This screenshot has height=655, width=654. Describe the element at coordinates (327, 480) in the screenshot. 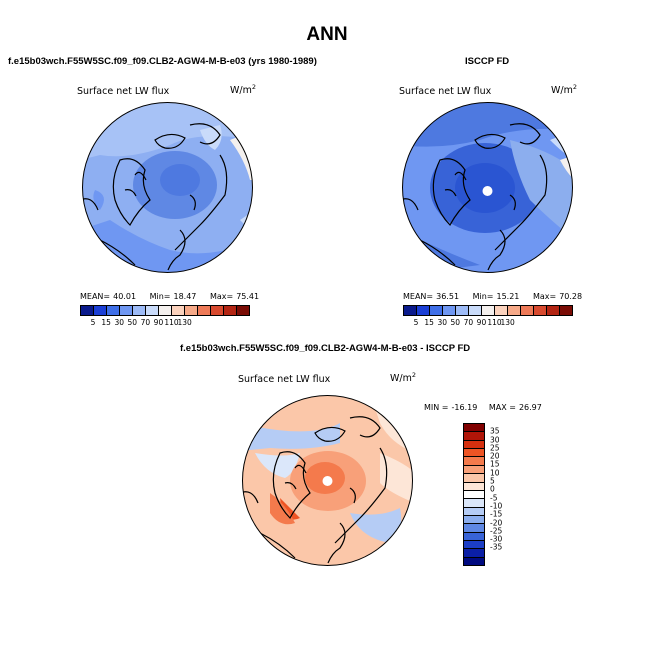

I see `diff-panel-polar-map` at that location.